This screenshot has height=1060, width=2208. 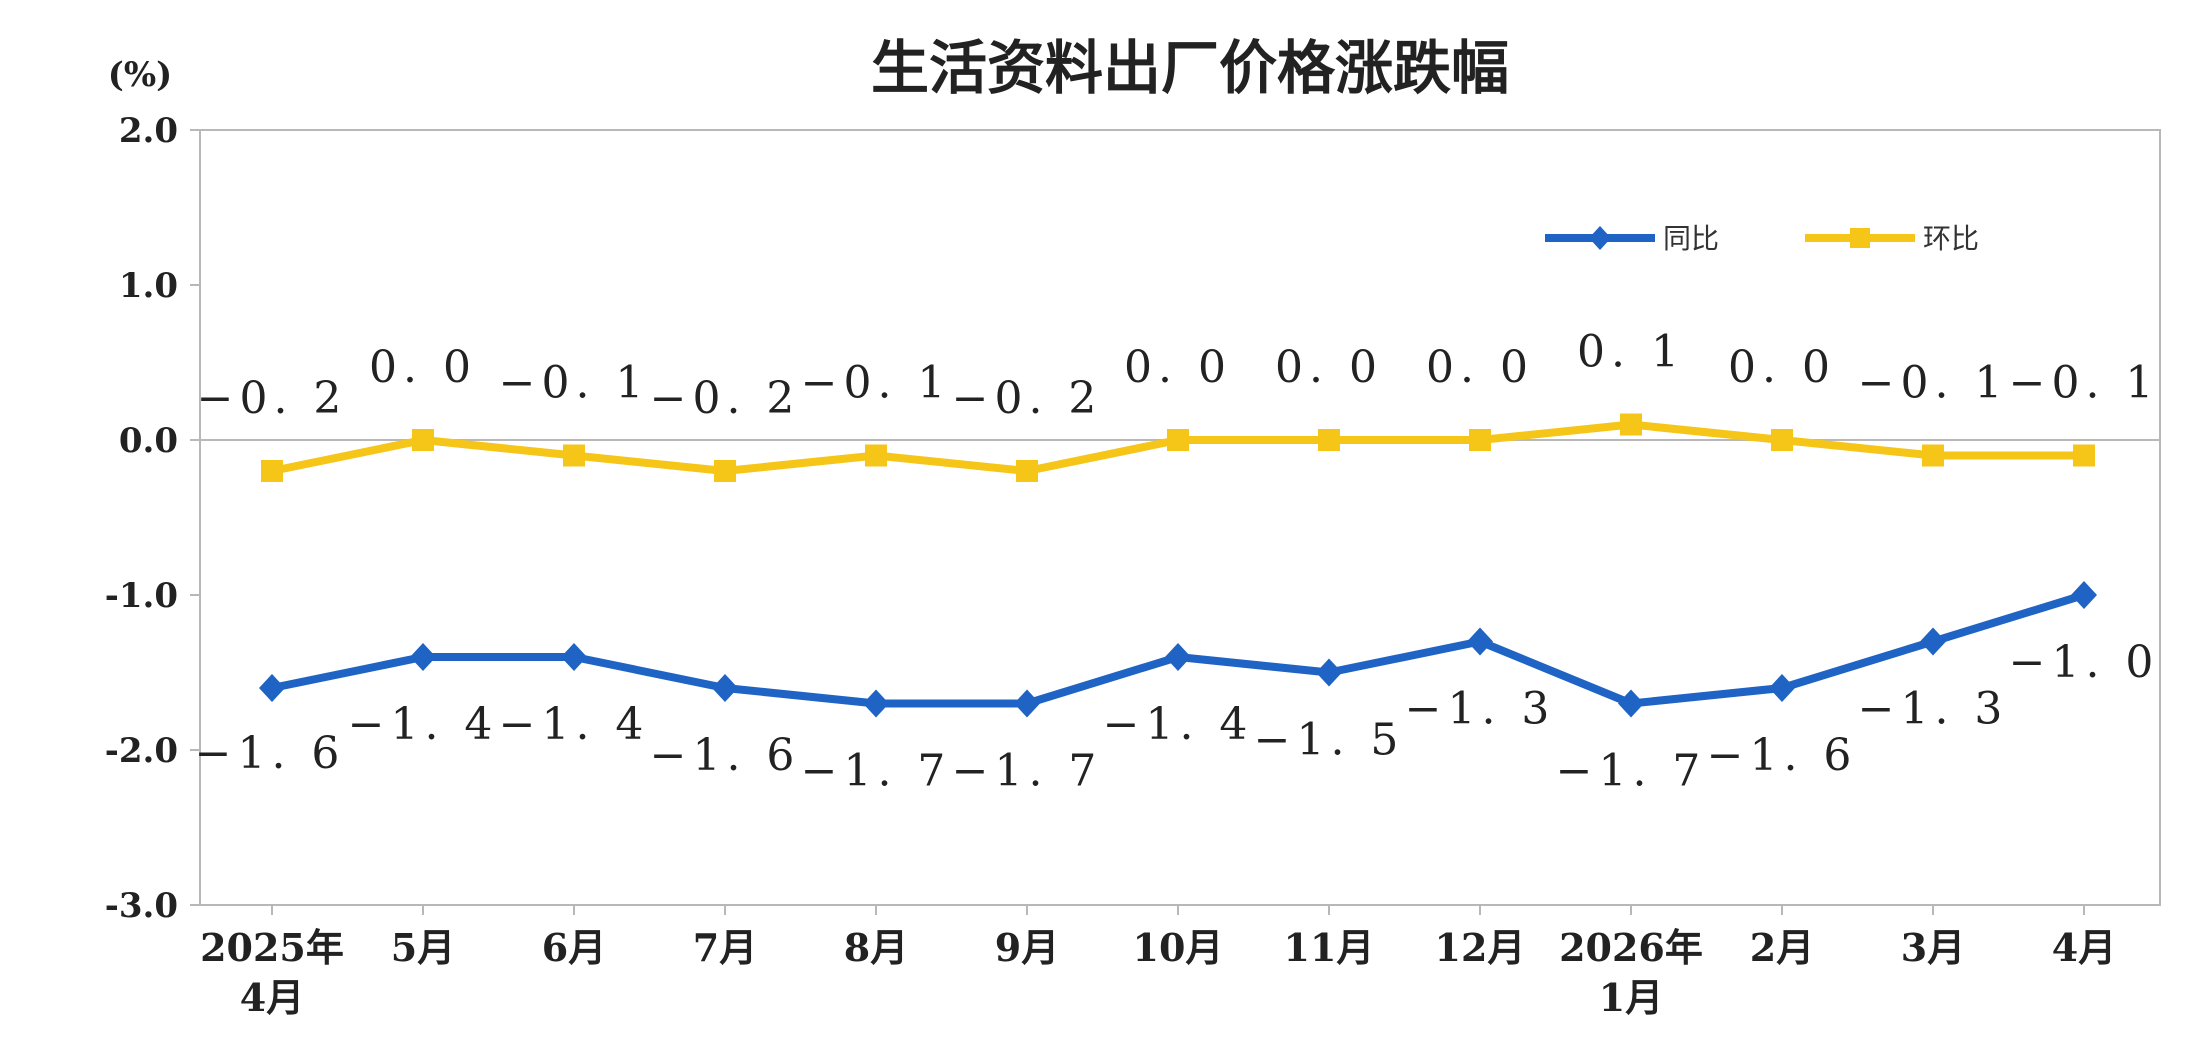 I want to click on chart-title: 生活资料出厂价格涨跌幅, so click(x=1190, y=68).